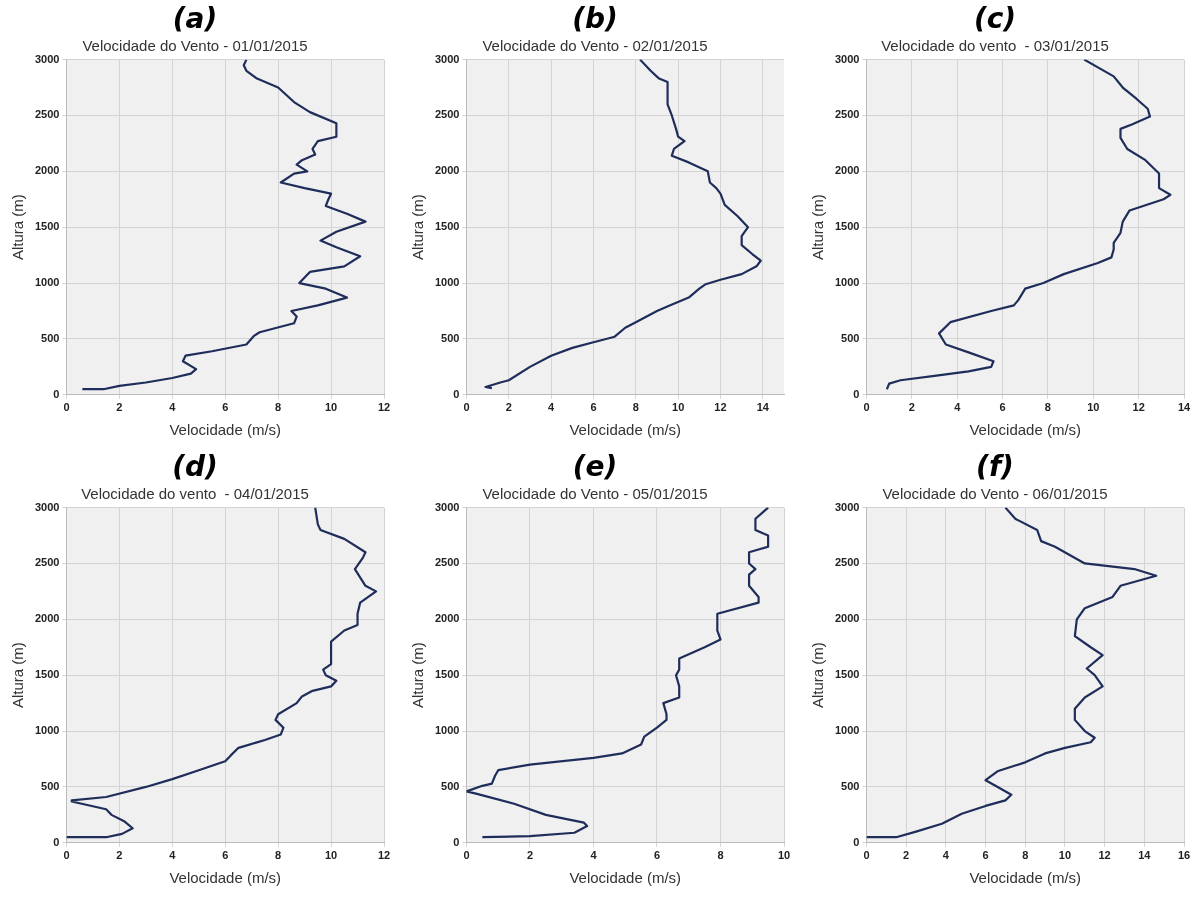 The image size is (1204, 901). I want to click on chart-subtitle: Velocidade do vento - 04/01/2015, so click(195, 493).